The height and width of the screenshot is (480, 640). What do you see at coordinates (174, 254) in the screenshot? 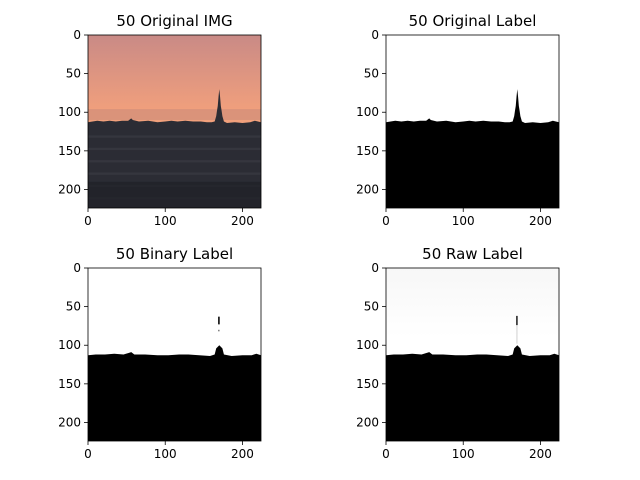
I see `panel-title: 50 Binary Label` at bounding box center [174, 254].